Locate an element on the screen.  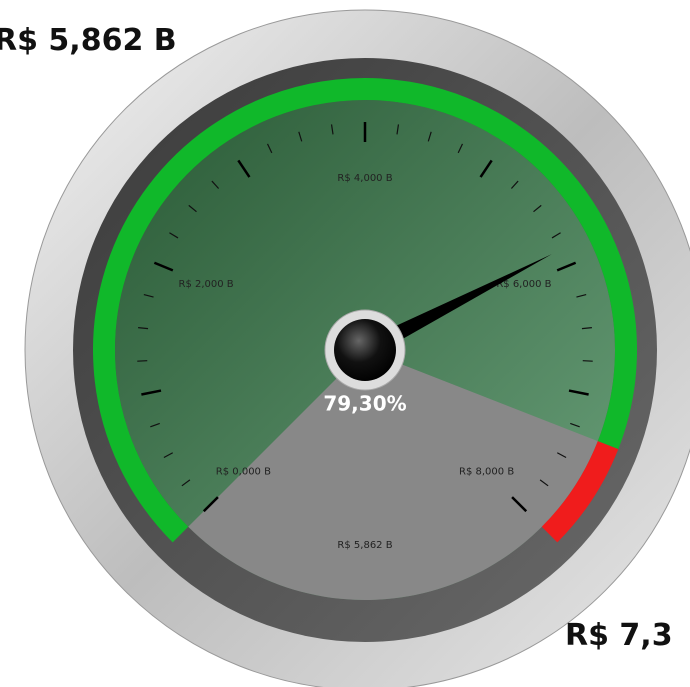
center-value-label: R$ 5,862 B is located at coordinates (364, 545).